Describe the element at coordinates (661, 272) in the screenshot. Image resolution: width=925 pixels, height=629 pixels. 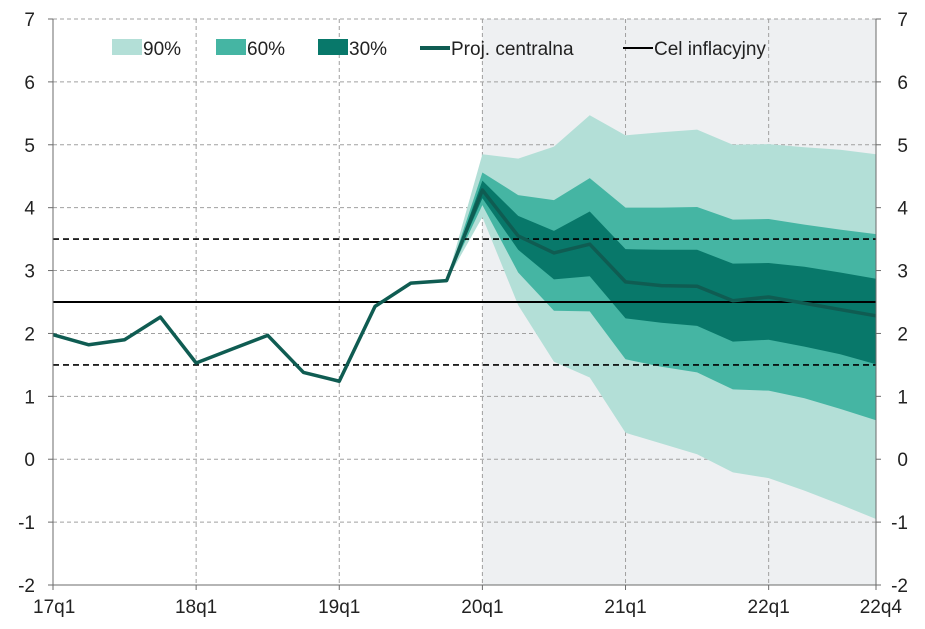
I see `band30-area` at that location.